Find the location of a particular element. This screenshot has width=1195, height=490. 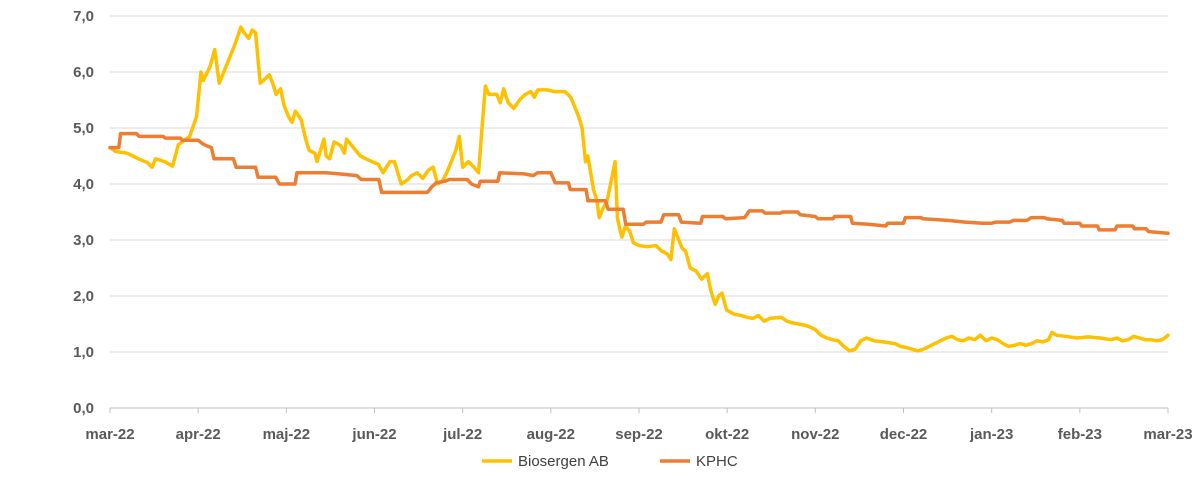

x-tick-label: feb-23 is located at coordinates (1080, 434).